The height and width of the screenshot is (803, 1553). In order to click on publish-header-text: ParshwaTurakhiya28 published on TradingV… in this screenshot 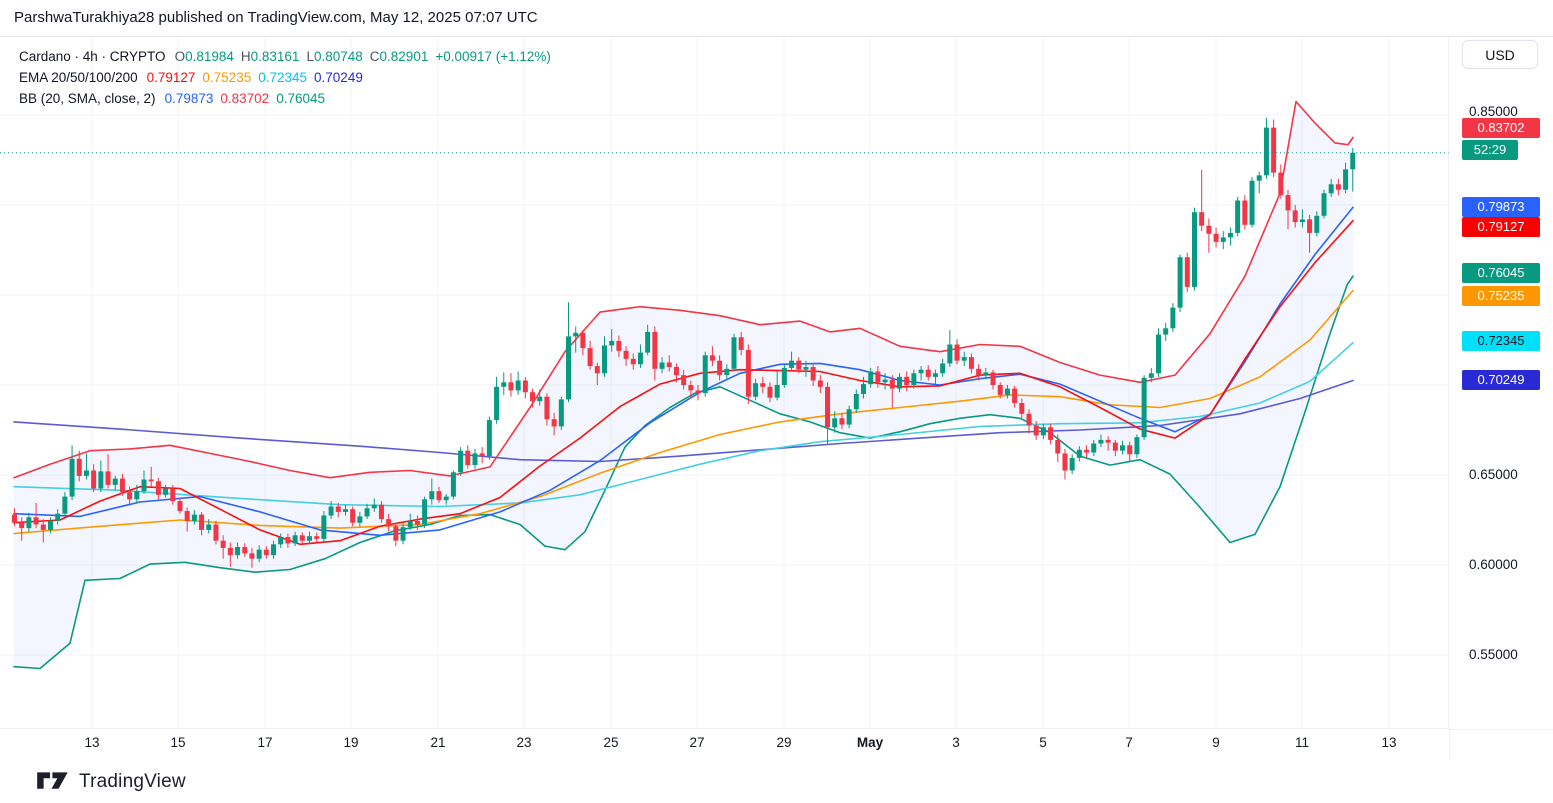, I will do `click(276, 17)`.